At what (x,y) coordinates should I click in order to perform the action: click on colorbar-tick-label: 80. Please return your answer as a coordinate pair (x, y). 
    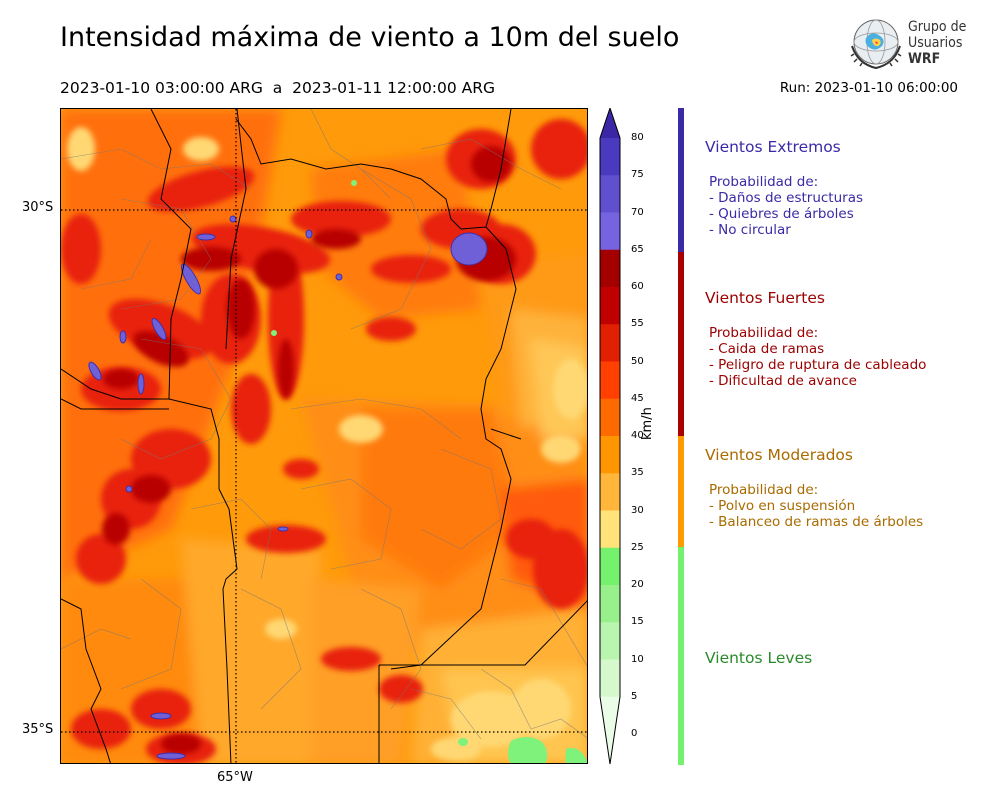
    Looking at the image, I should click on (637, 137).